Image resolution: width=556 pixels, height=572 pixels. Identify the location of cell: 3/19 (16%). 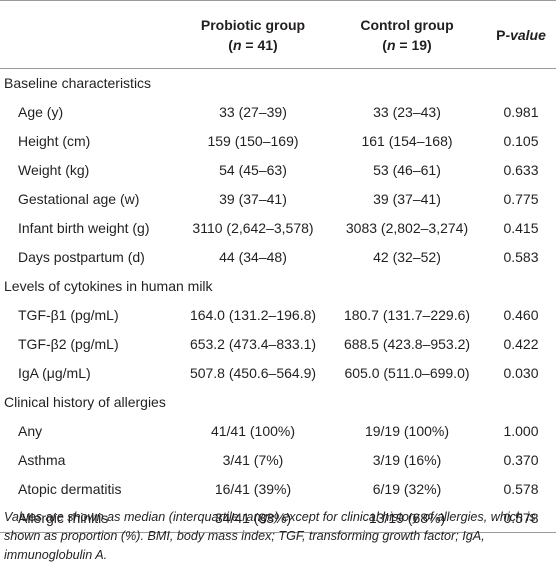
(407, 460).